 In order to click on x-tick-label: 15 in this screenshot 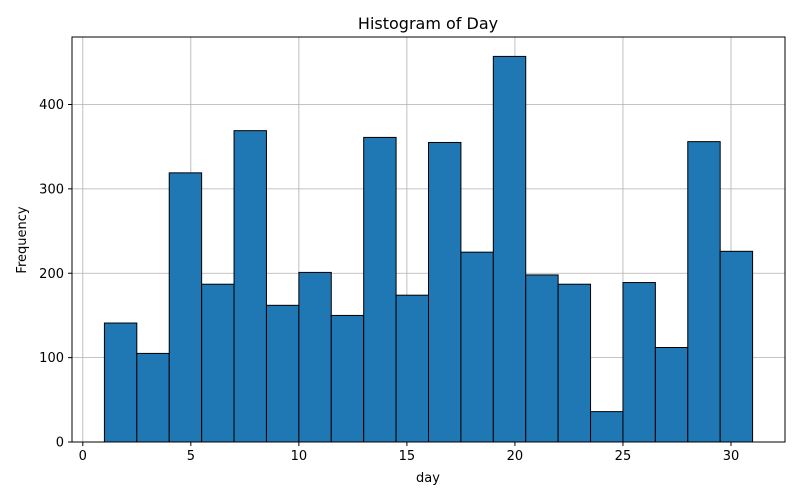, I will do `click(407, 456)`.